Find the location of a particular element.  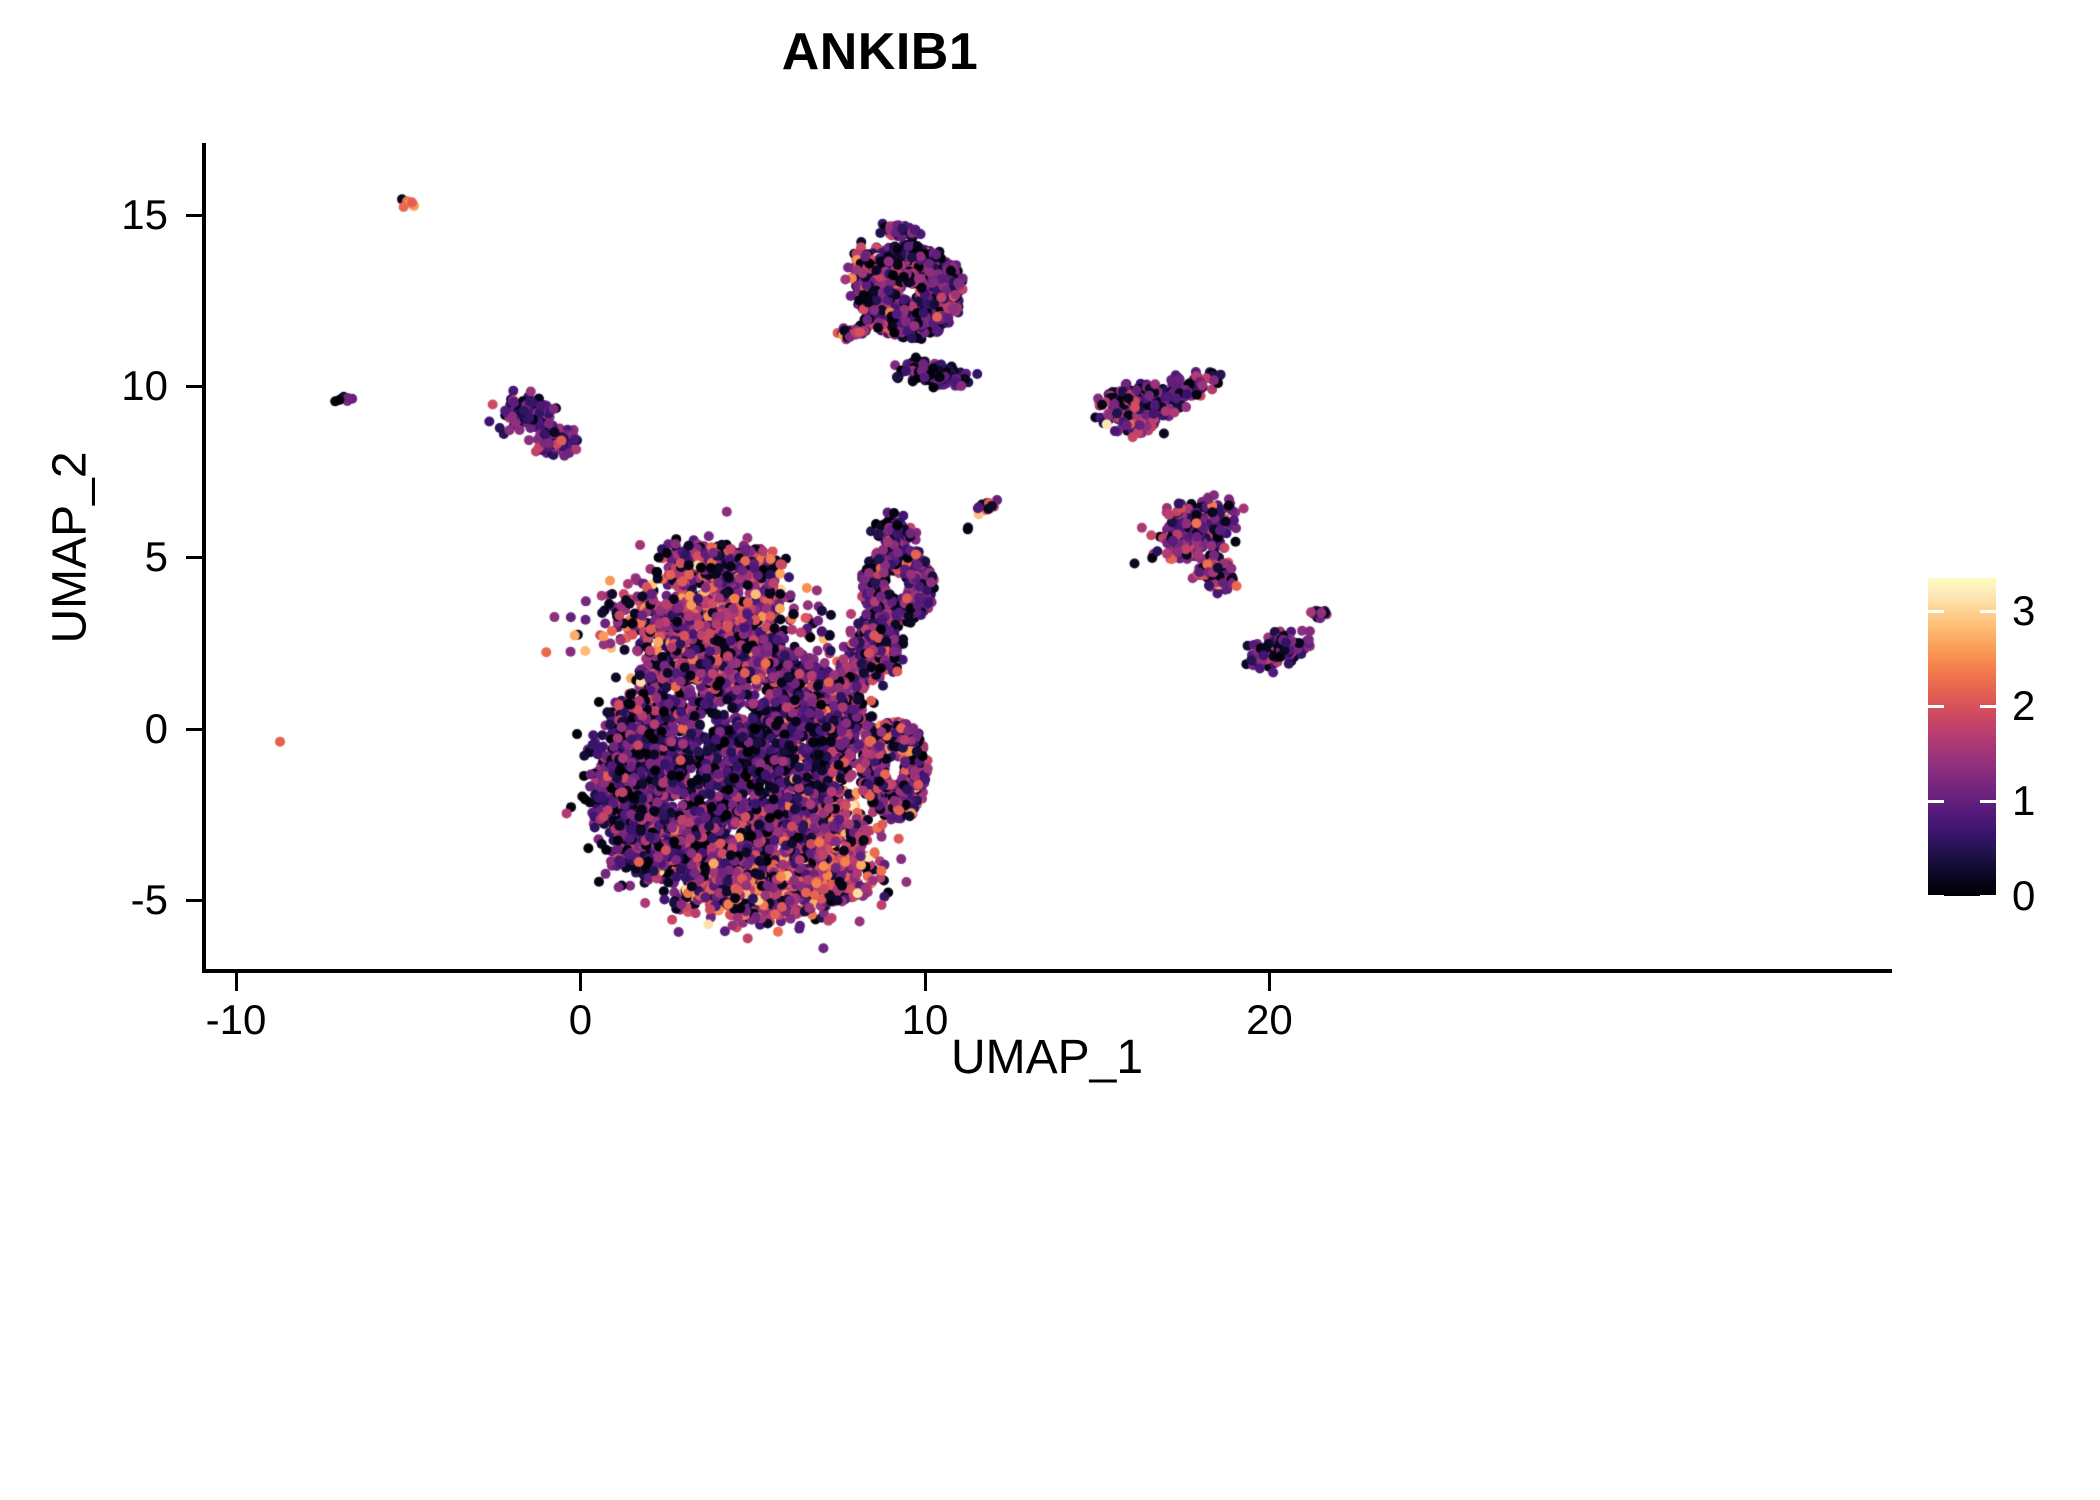

x-tick-label: 10 is located at coordinates (925, 1019).